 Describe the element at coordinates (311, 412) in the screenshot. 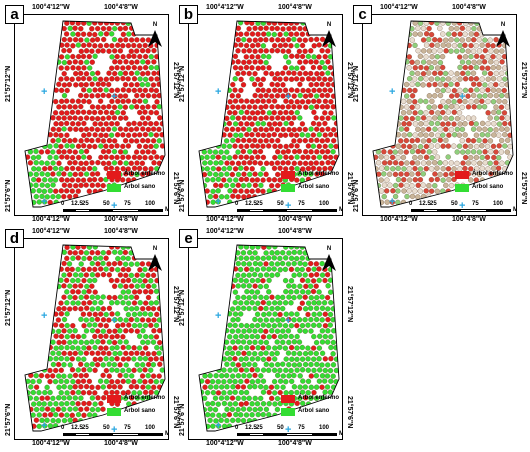

I see `legend-item-healthy: Árbol sano` at that location.